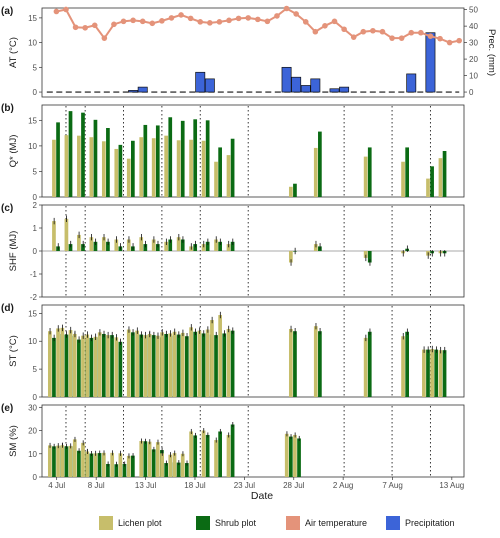 Image resolution: width=500 pixels, height=538 pixels. I want to click on y-axis-label: SM (%), so click(13, 441).